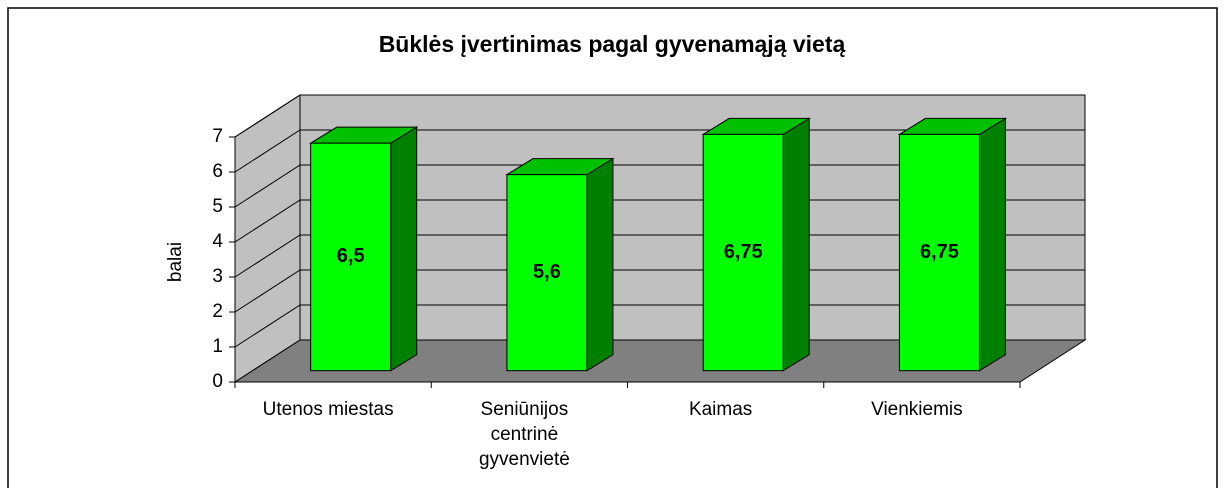 The height and width of the screenshot is (488, 1224). I want to click on y-tick-label: 3, so click(217, 276).